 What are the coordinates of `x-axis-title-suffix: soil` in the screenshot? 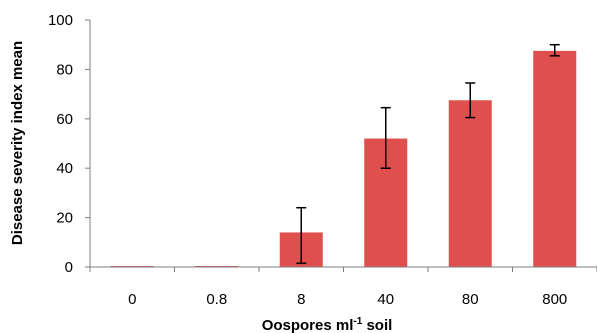 It's located at (377, 325).